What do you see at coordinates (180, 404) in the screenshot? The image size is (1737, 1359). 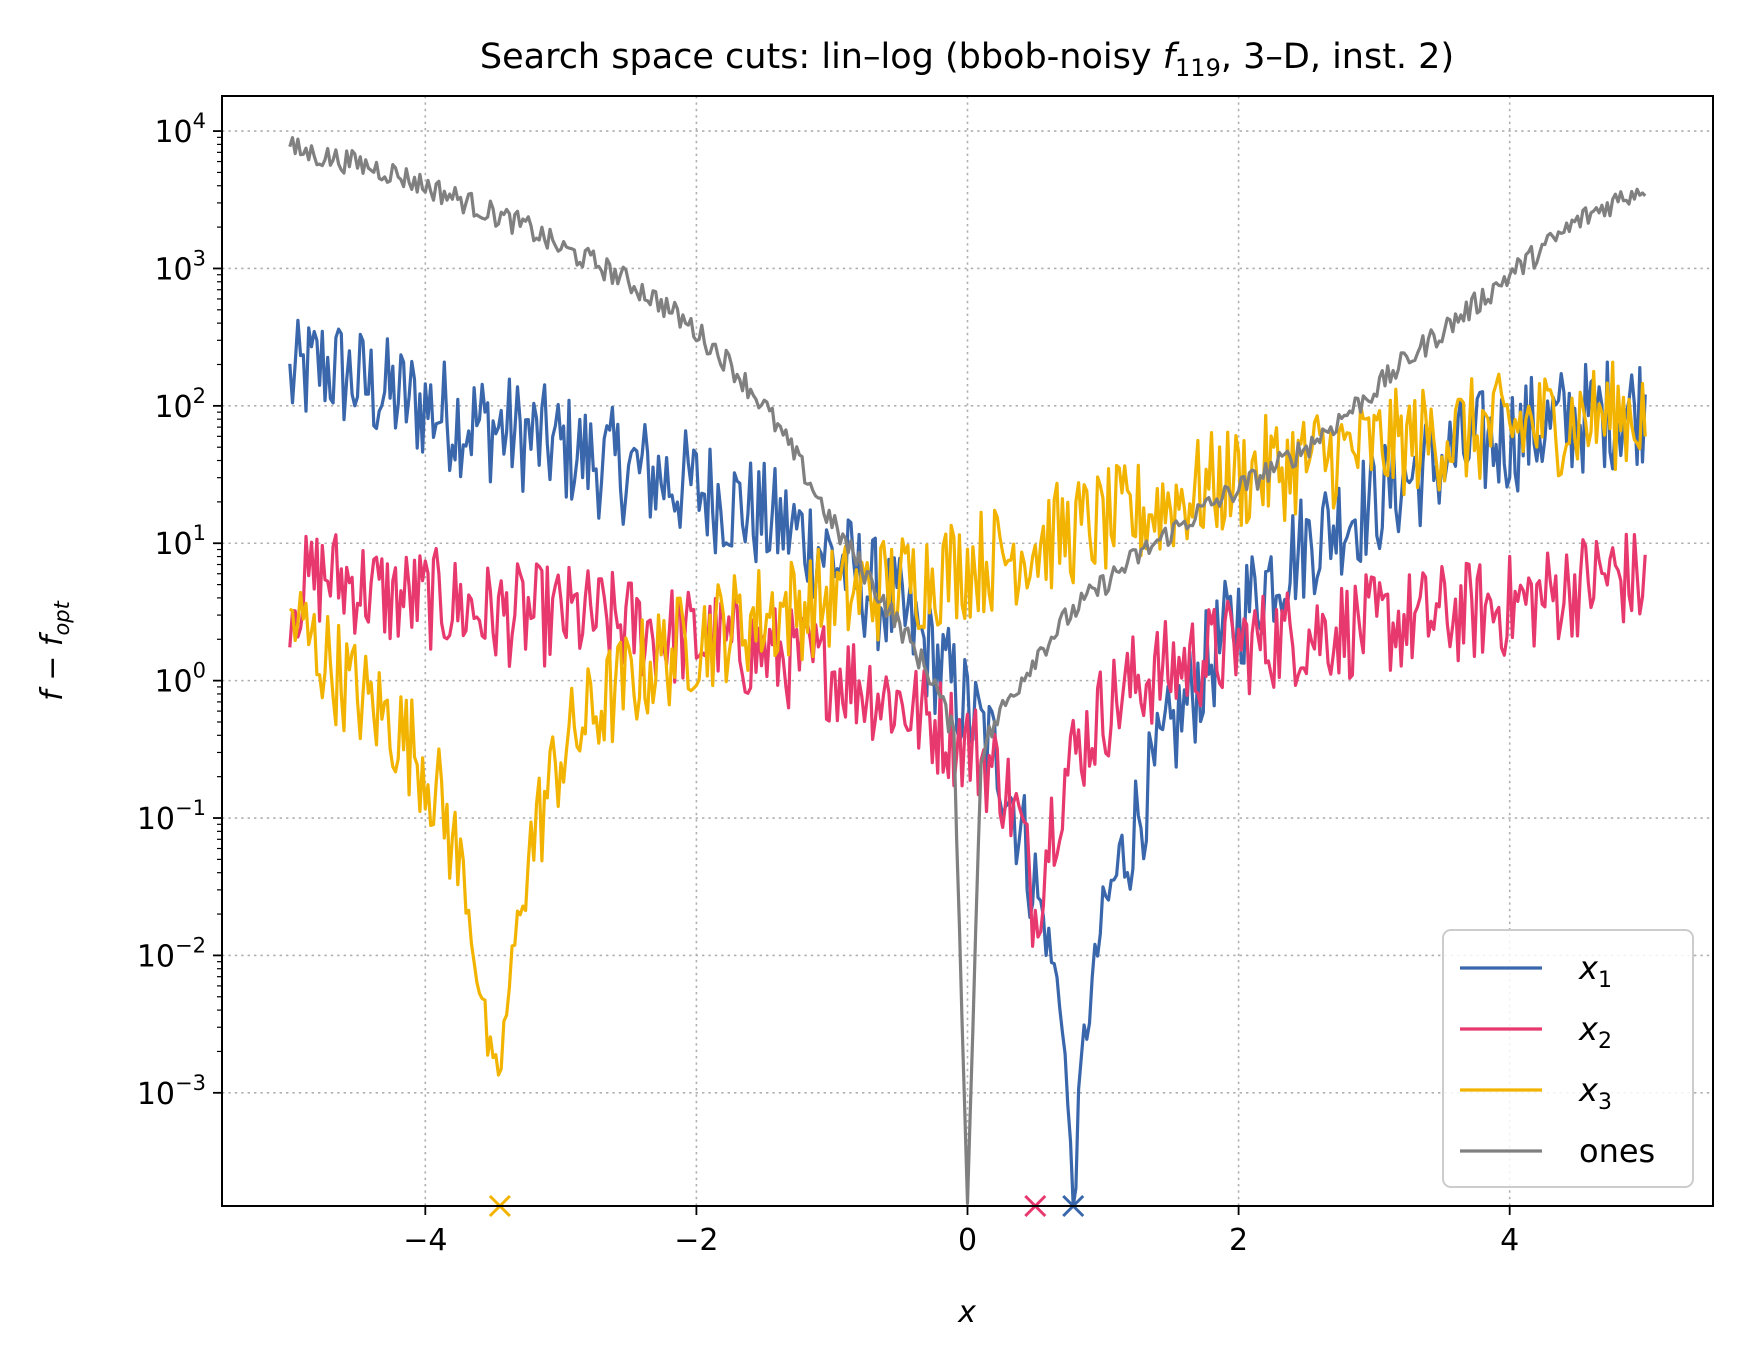 I see `y-tick-label: 10²` at bounding box center [180, 404].